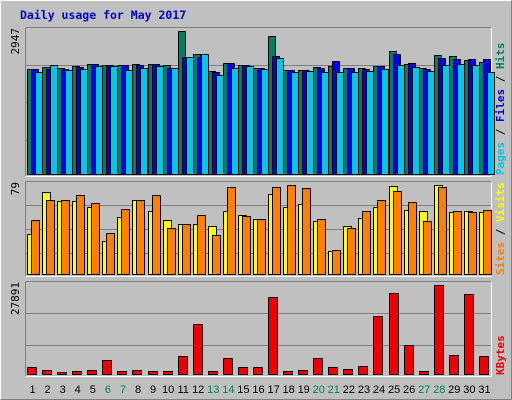  What do you see at coordinates (334, 390) in the screenshot?
I see `x-tick-day-21: 21` at bounding box center [334, 390].